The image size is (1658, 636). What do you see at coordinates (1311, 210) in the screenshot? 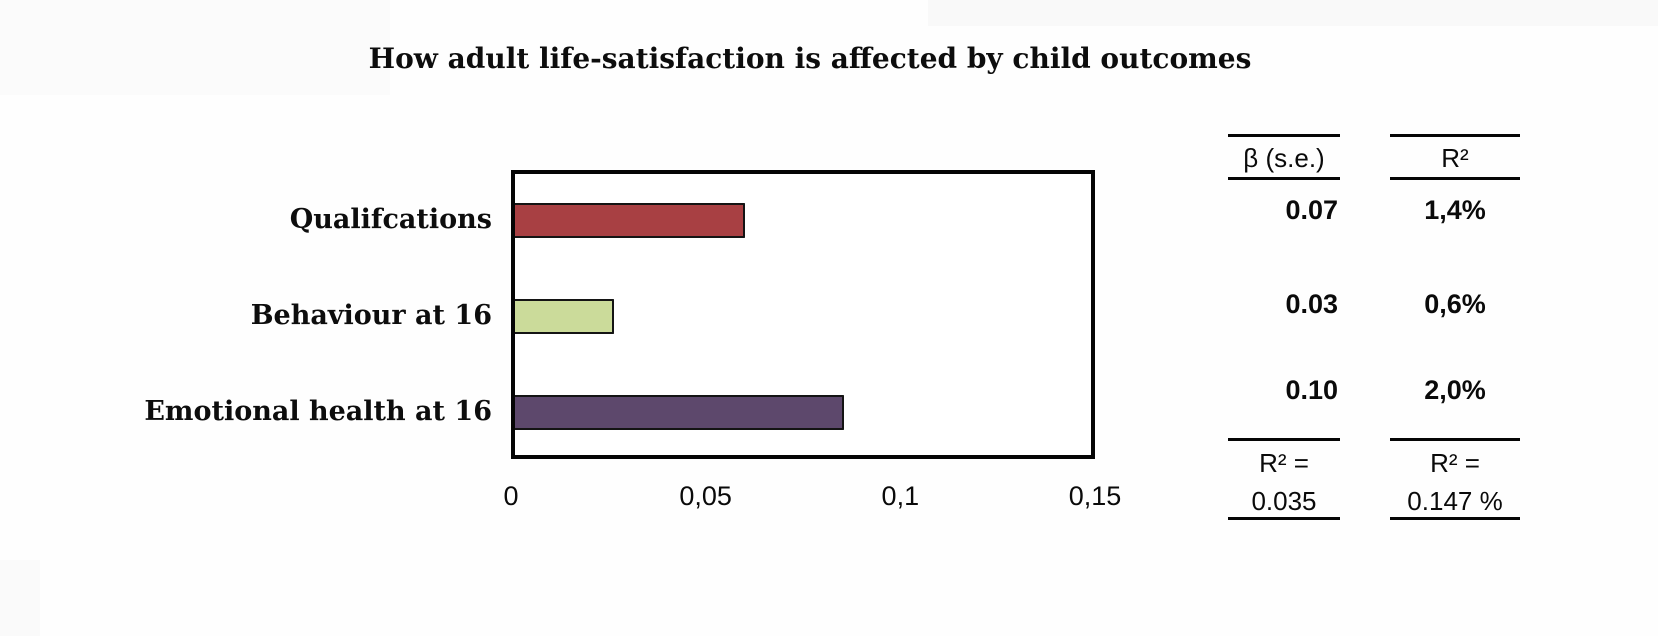
I see `beta-value-qualifications: 0.07` at bounding box center [1311, 210].